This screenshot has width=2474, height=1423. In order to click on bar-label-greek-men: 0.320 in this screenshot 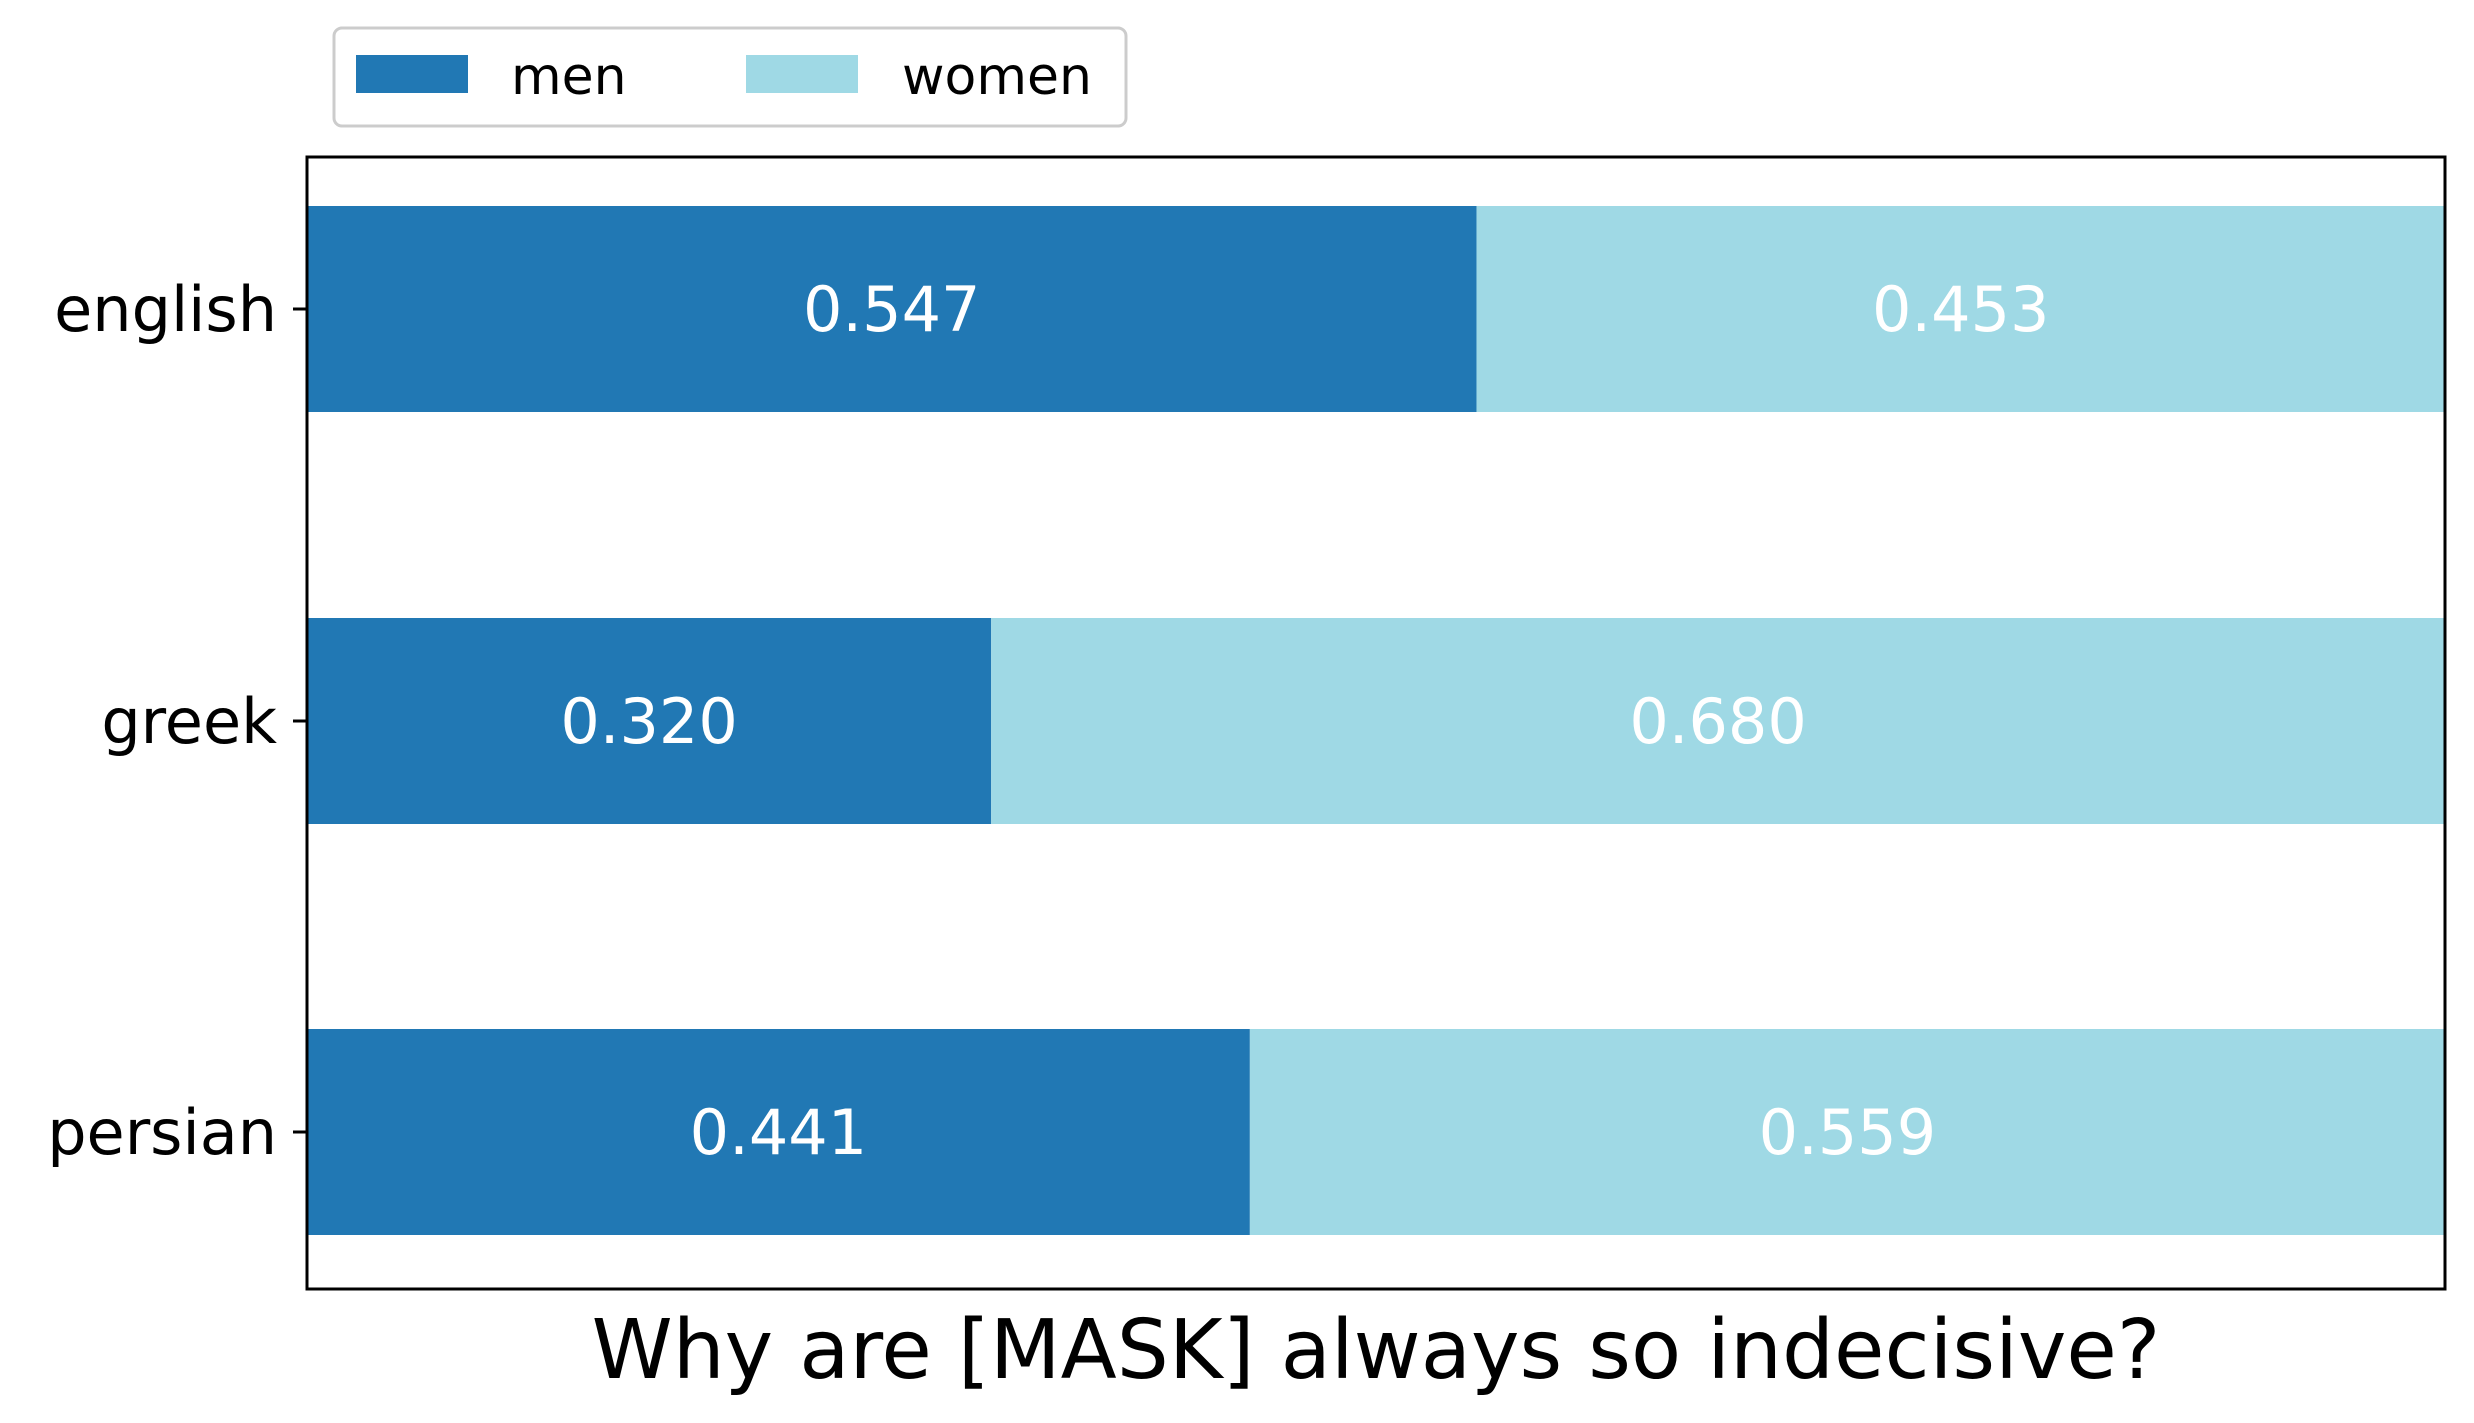, I will do `click(649, 721)`.